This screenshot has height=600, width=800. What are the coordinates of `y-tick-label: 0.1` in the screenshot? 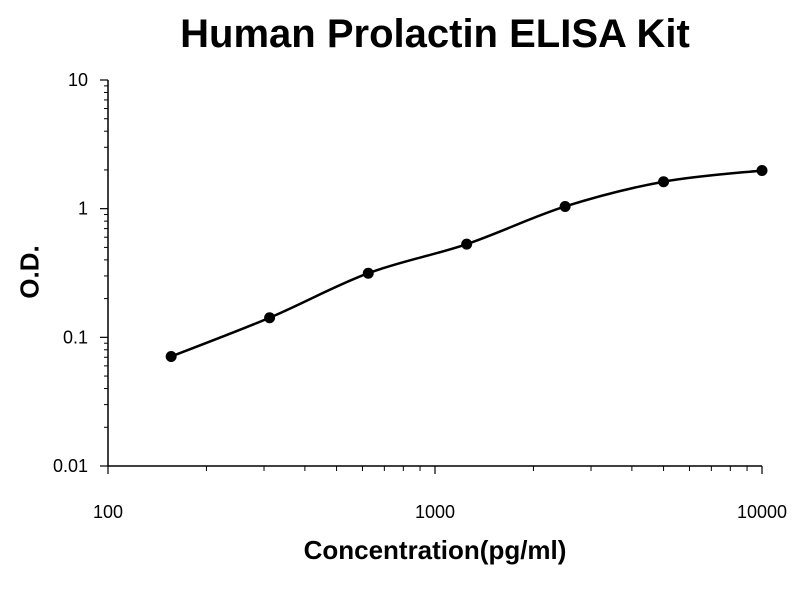 It's located at (75, 337).